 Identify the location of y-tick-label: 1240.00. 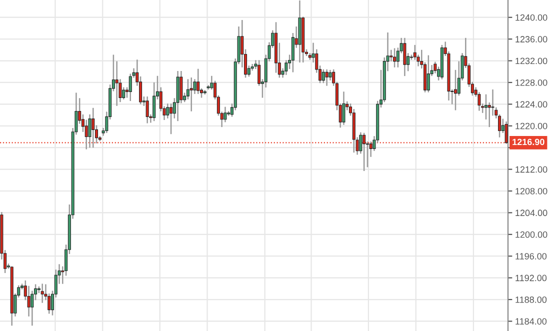
(532, 17).